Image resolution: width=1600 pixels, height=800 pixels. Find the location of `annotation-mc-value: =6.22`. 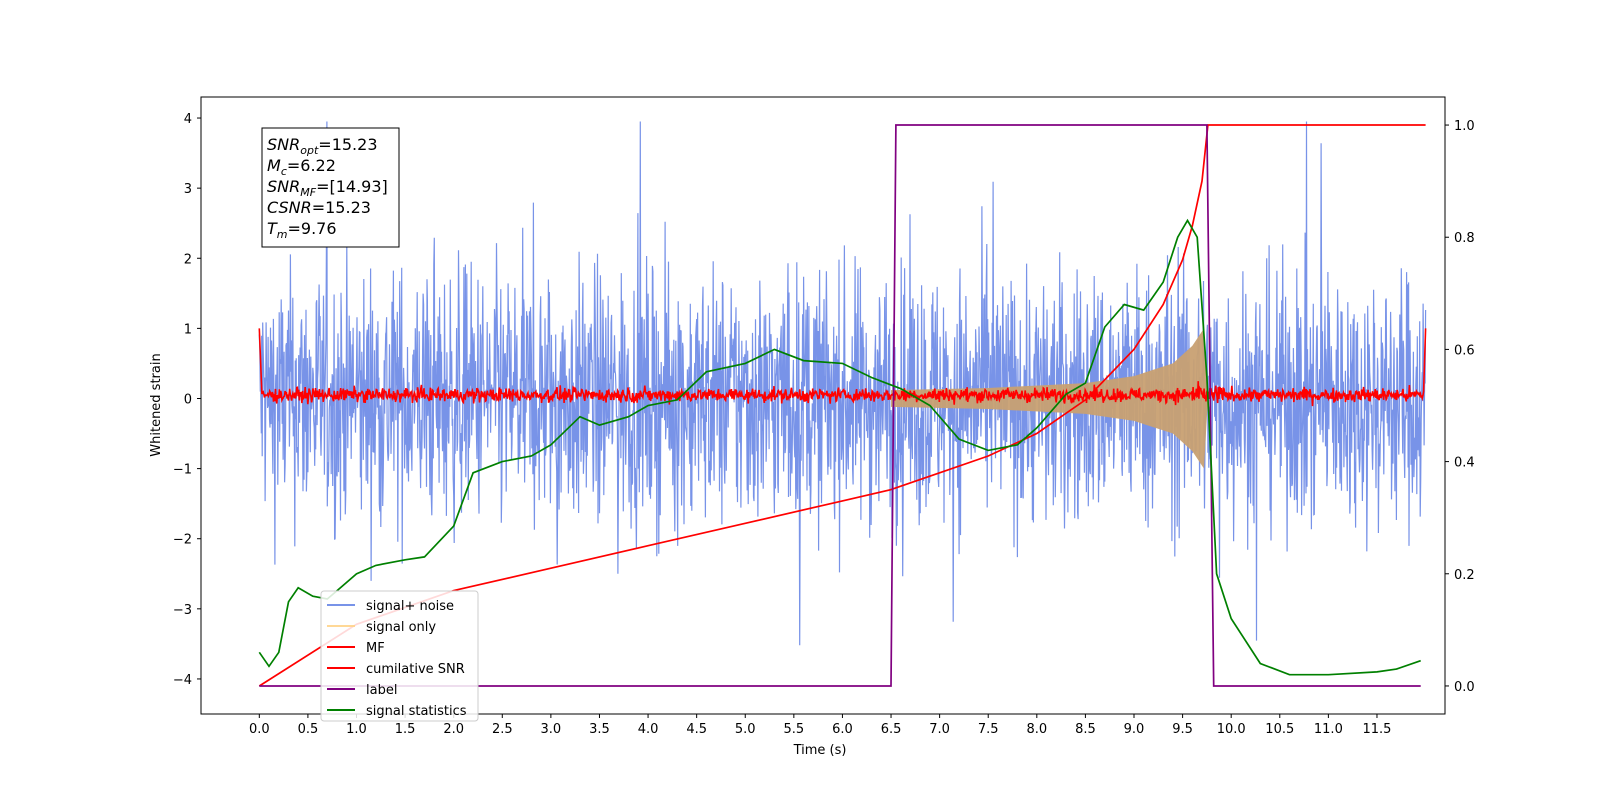

annotation-mc-value: =6.22 is located at coordinates (311, 165).